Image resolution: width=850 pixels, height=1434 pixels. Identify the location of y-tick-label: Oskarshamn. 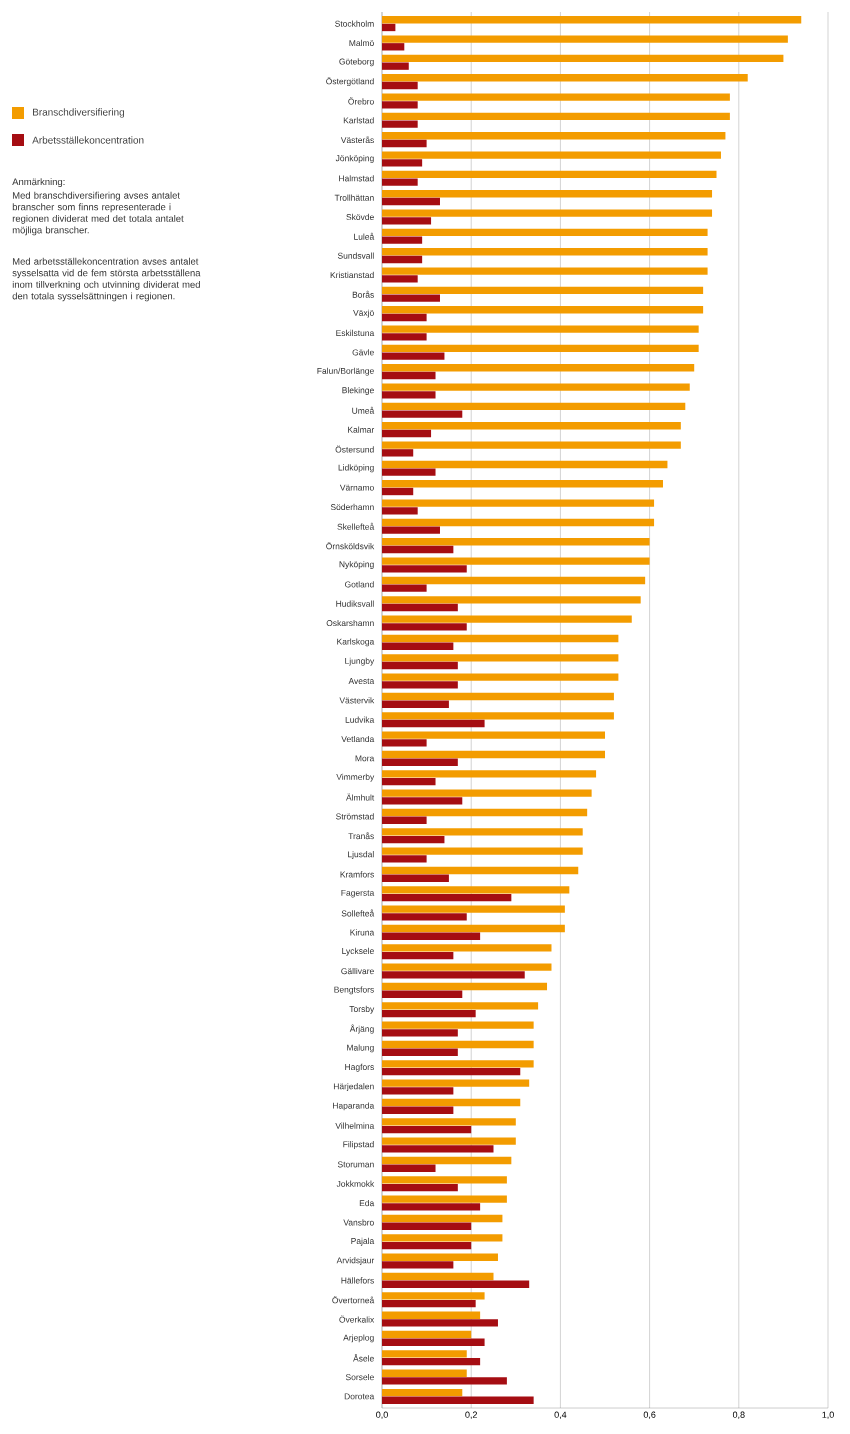
(350, 623).